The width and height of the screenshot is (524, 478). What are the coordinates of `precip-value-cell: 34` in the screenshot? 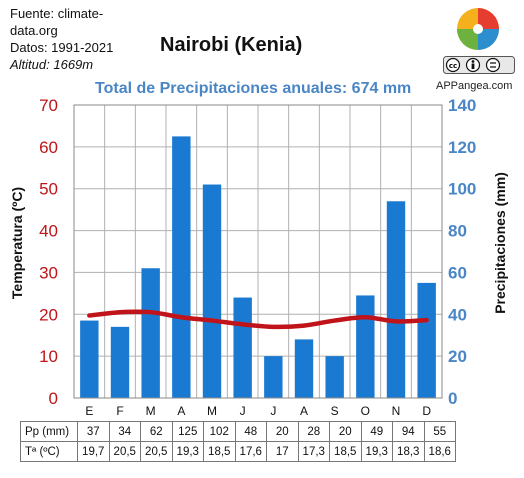 It's located at (125, 432).